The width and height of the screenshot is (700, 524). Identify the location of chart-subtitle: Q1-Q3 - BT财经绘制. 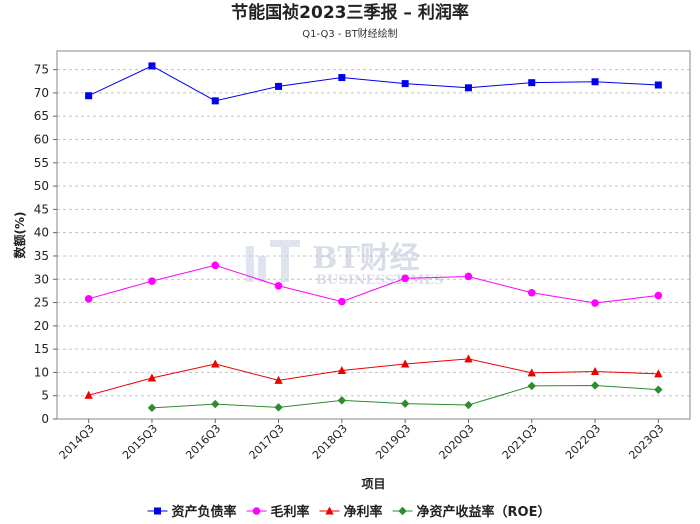
(349, 33).